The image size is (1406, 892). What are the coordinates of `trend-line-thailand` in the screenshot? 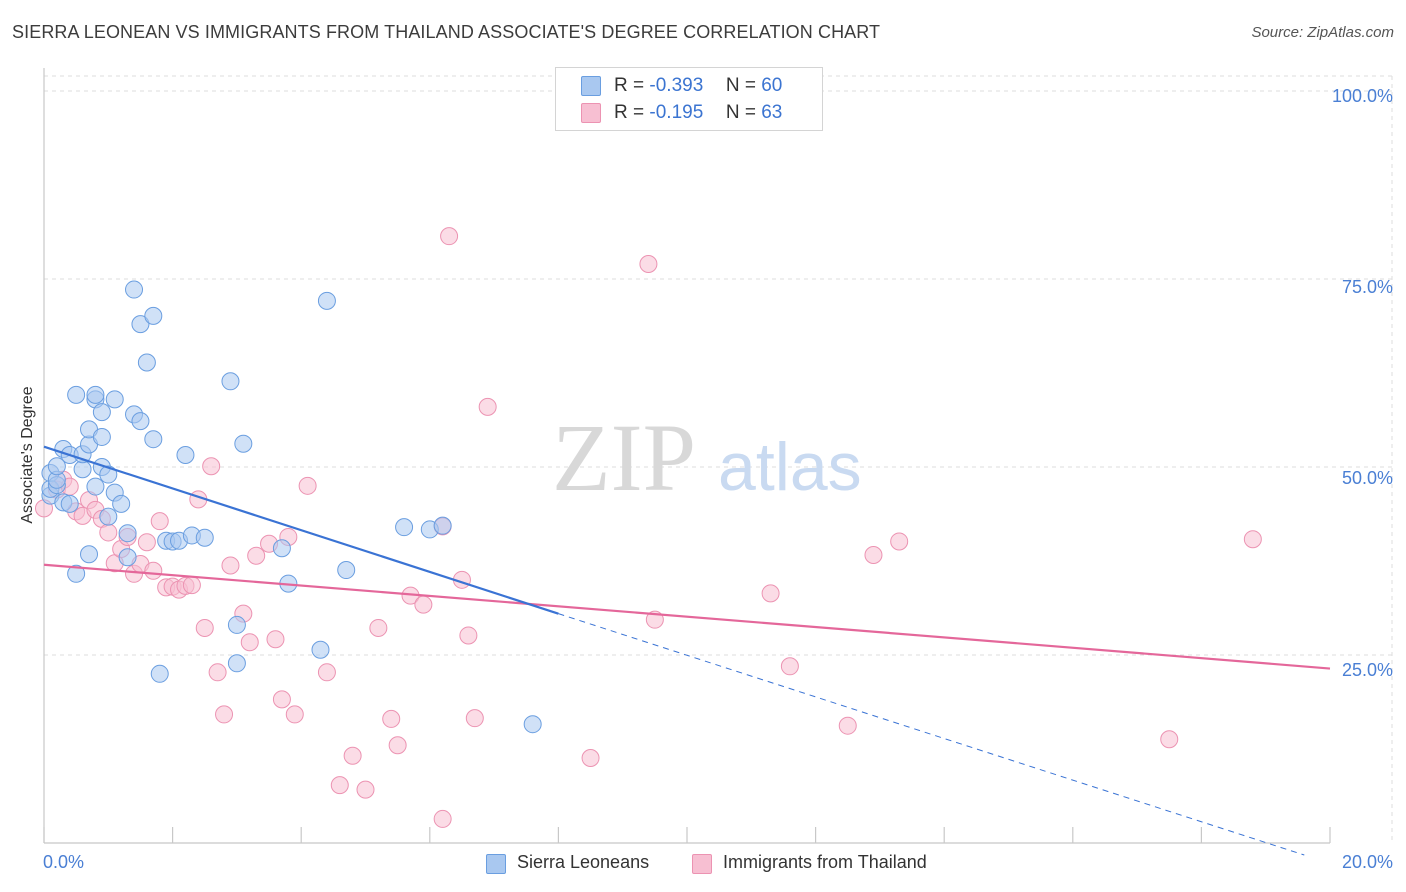 It's located at (687, 616).